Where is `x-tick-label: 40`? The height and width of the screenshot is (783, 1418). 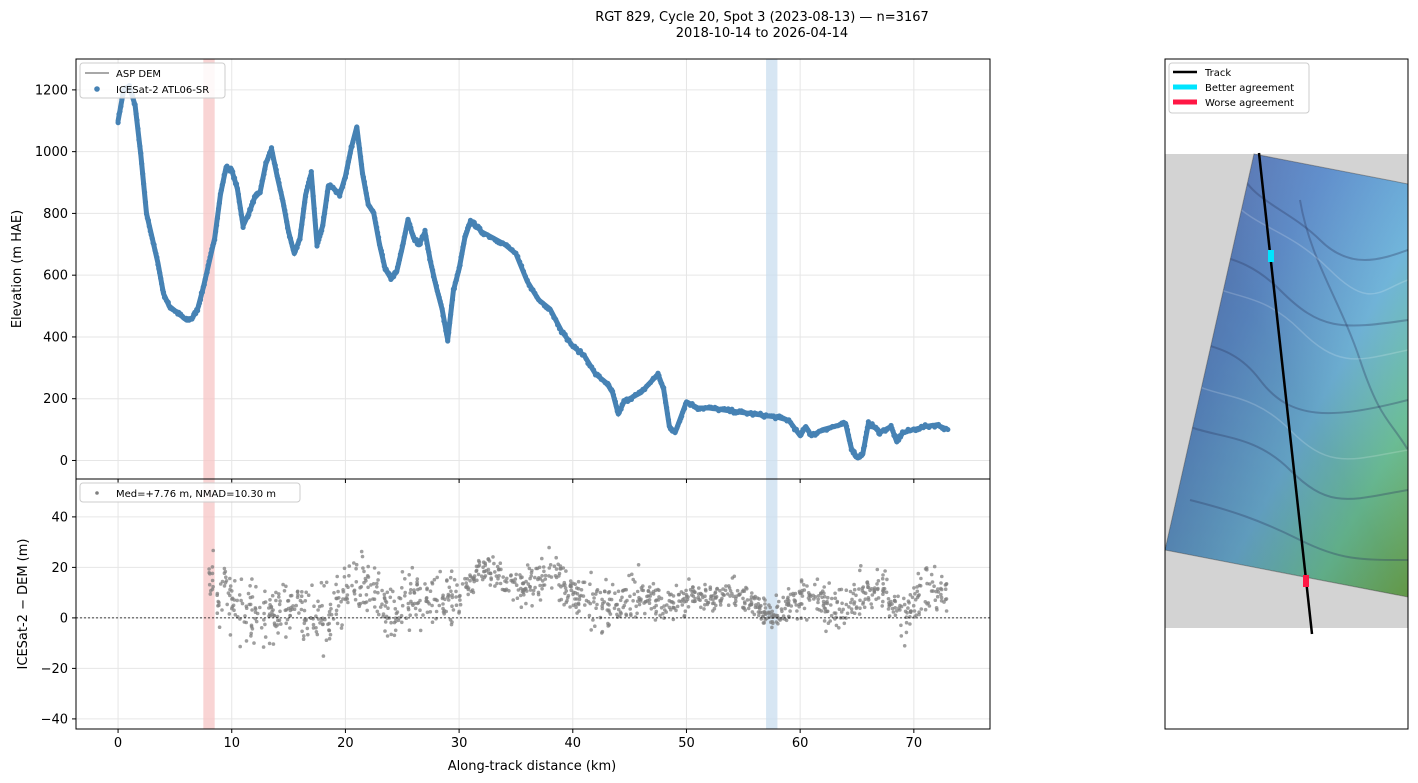 x-tick-label: 40 is located at coordinates (573, 743).